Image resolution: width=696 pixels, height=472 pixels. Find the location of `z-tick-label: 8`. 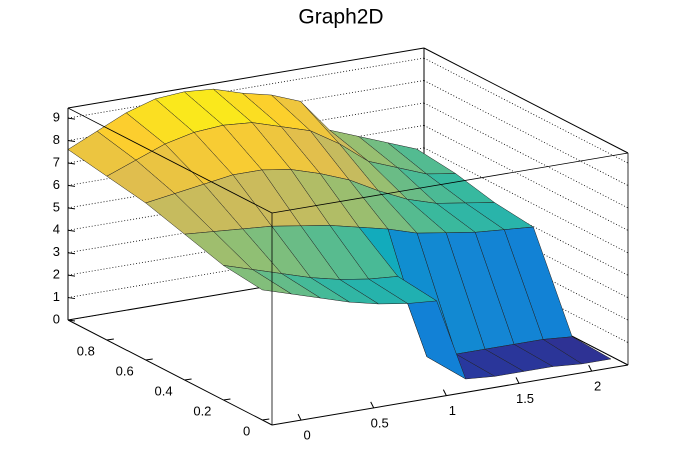

z-tick-label: 8 is located at coordinates (56, 139).